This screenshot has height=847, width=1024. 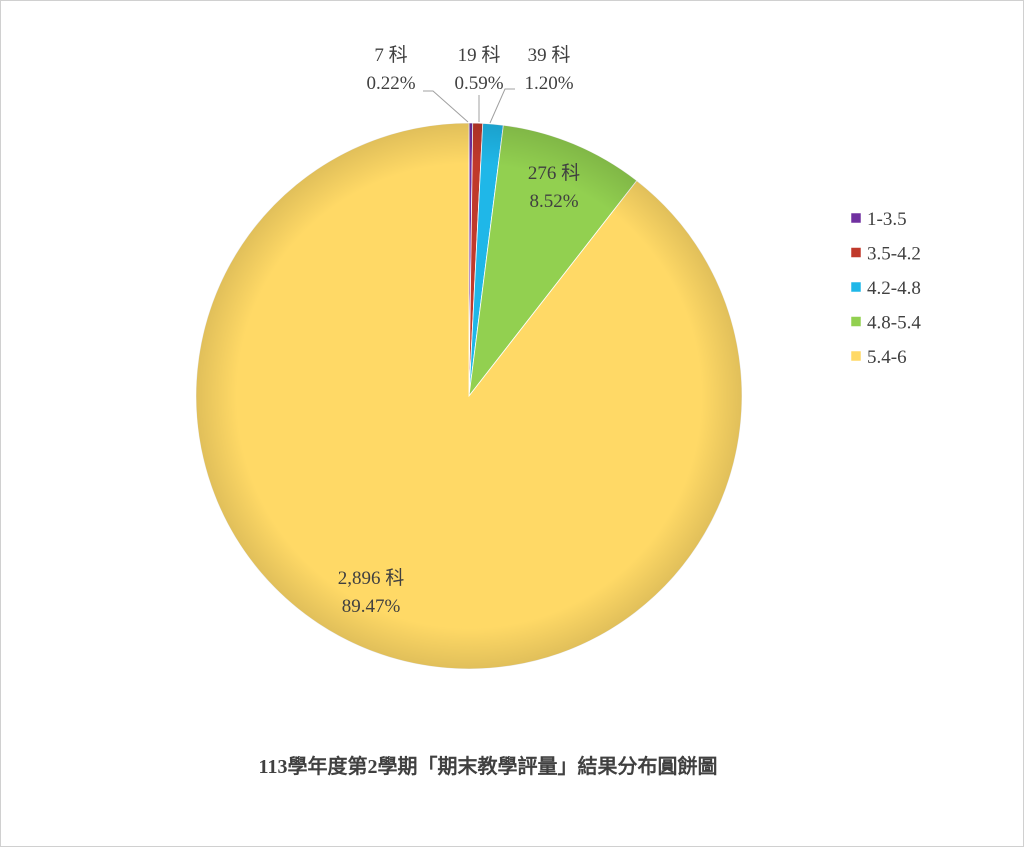 I want to click on data-label-percent: 8.52%, so click(x=553, y=201).